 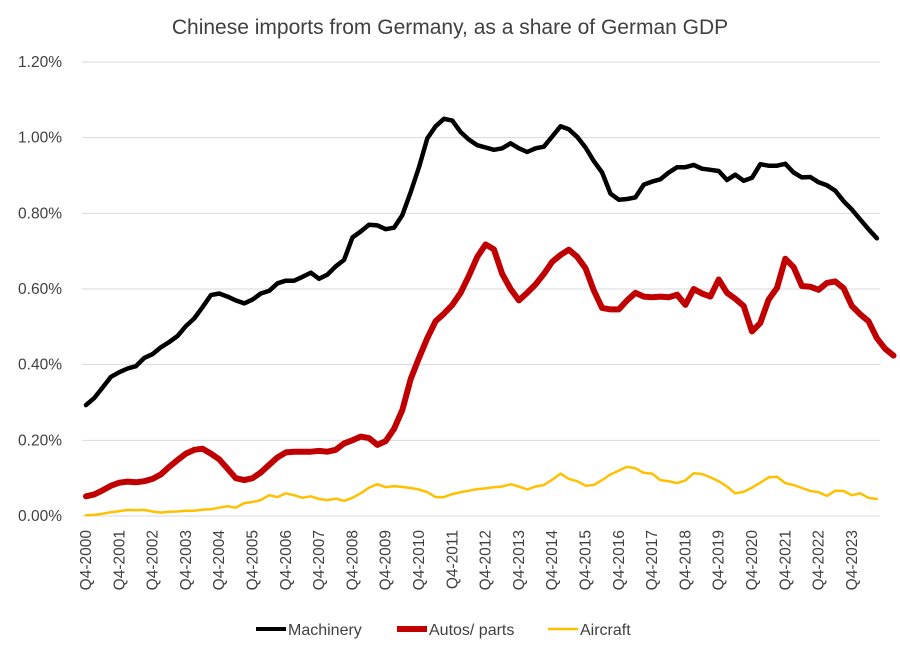 I want to click on x-tick-label: Q4-2002, so click(x=153, y=560).